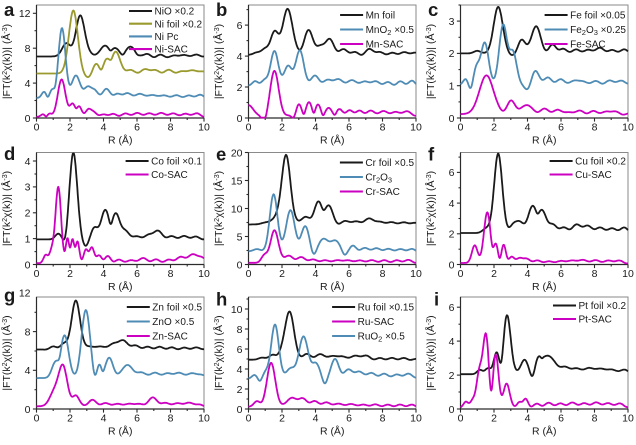 The height and width of the screenshot is (445, 636). Describe the element at coordinates (9, 153) in the screenshot. I see `svg-text: d` at that location.